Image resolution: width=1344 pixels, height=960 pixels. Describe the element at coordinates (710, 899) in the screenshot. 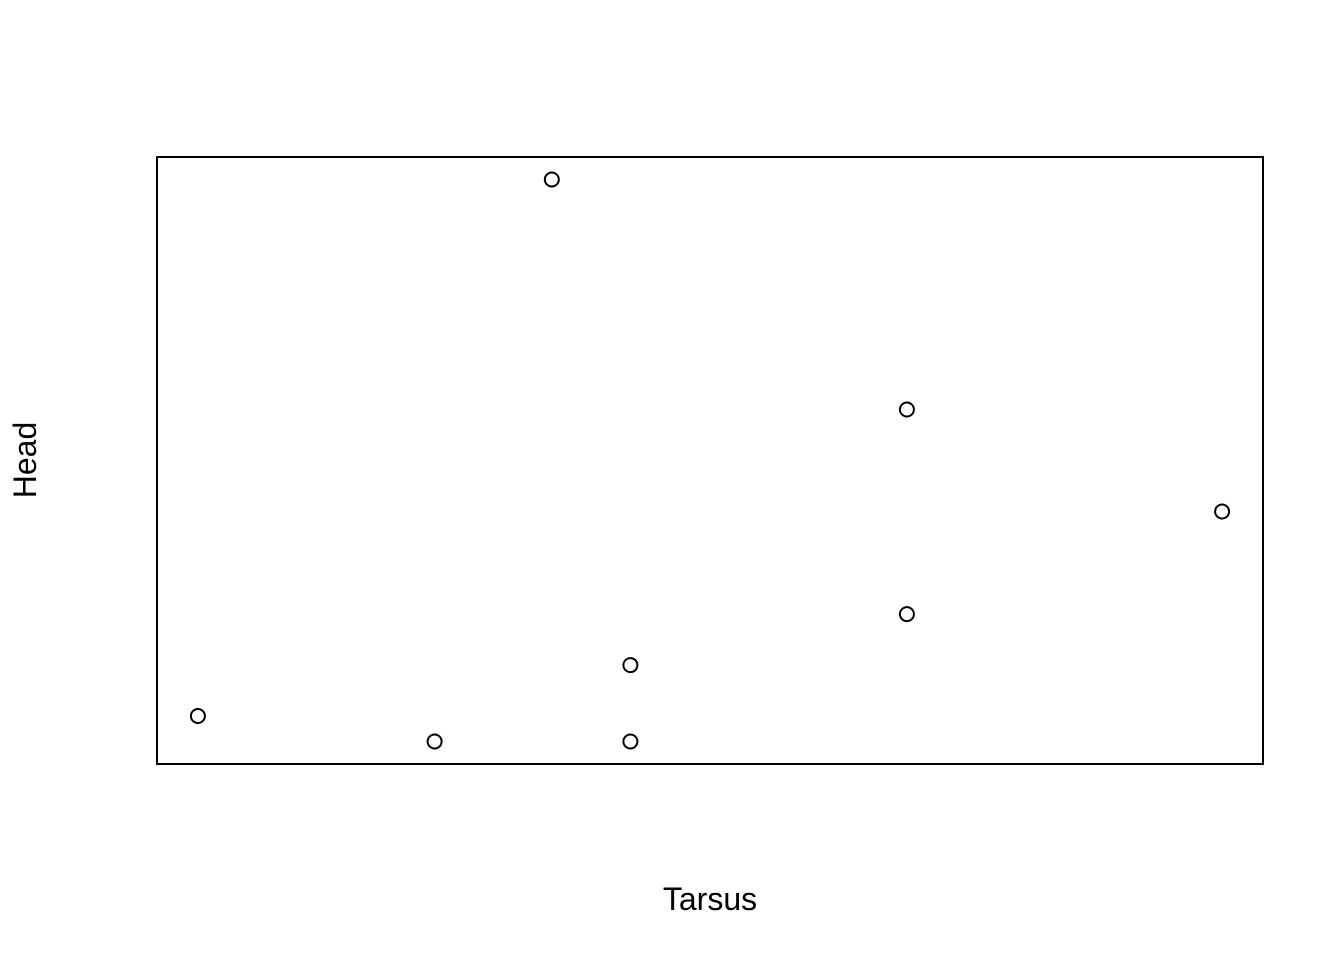

I see `x-axis-label: Tarsus` at that location.